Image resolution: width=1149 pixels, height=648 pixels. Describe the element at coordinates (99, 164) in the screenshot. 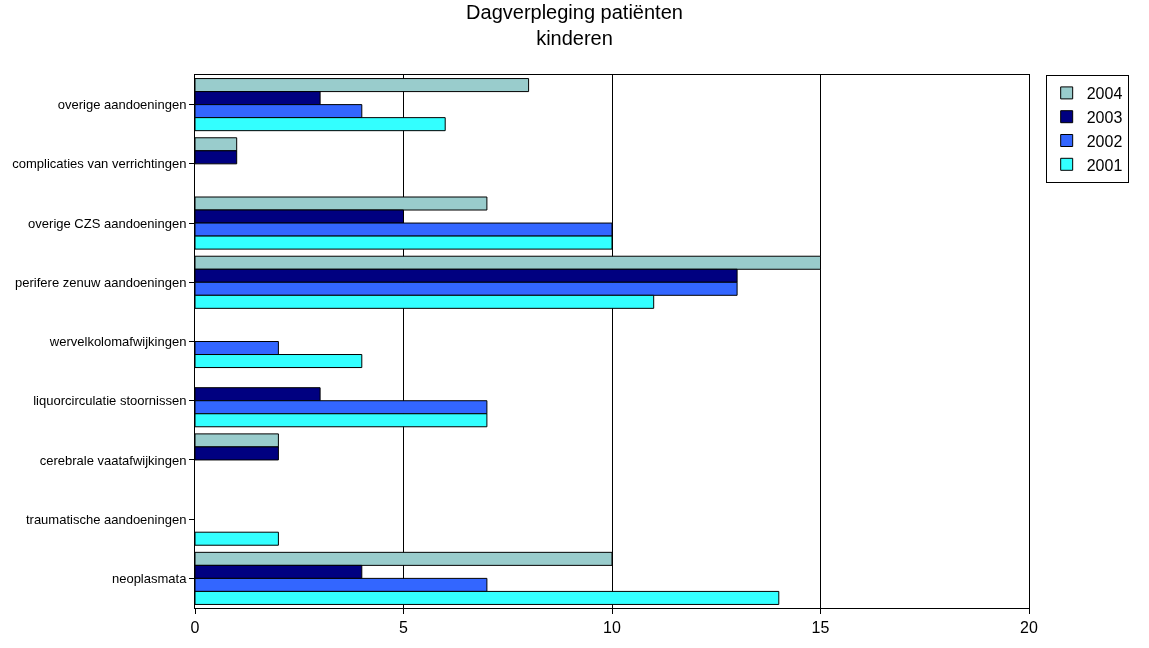

I see `y-tick-label: complicaties van verrichtingen` at that location.